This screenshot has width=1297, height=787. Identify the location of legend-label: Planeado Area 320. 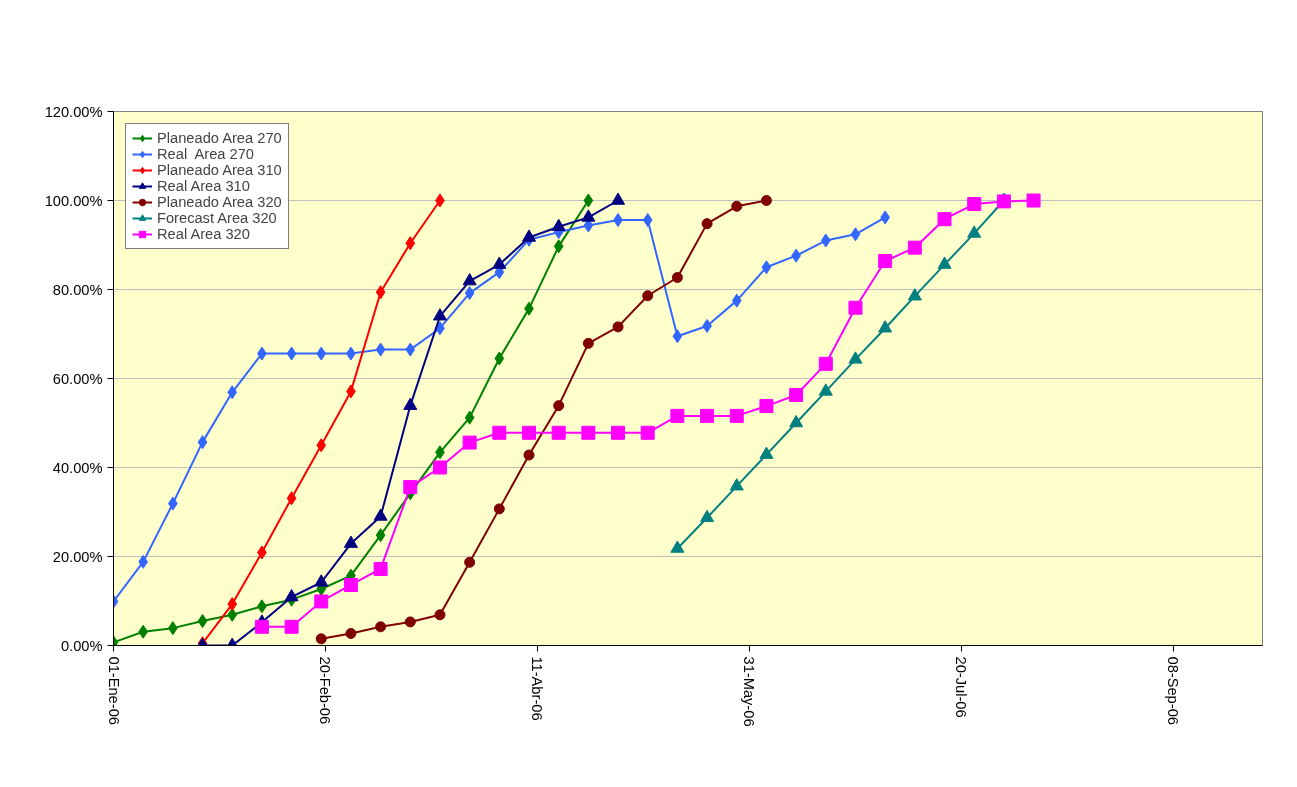
(219, 202).